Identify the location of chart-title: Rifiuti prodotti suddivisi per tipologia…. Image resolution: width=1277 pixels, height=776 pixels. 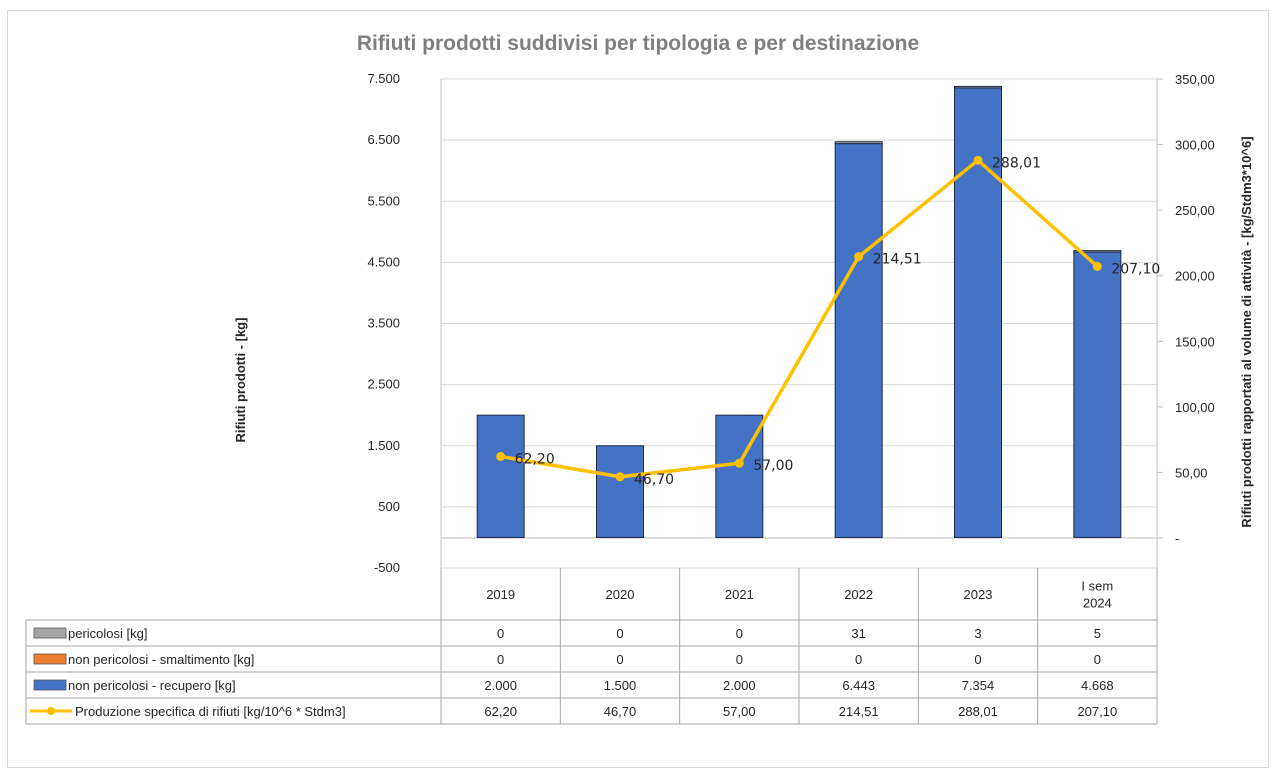
(638, 43).